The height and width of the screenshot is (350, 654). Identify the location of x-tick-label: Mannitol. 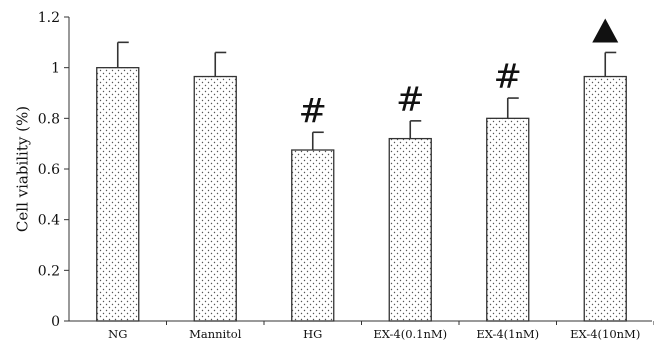
(215, 334).